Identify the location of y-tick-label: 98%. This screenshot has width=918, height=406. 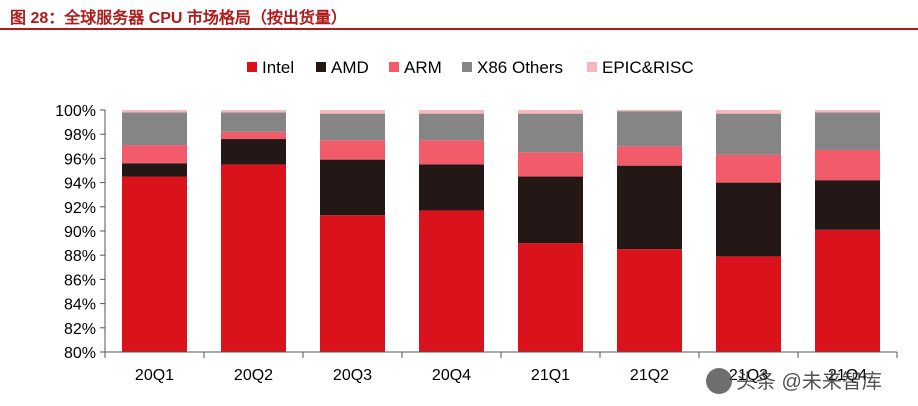
(80, 135).